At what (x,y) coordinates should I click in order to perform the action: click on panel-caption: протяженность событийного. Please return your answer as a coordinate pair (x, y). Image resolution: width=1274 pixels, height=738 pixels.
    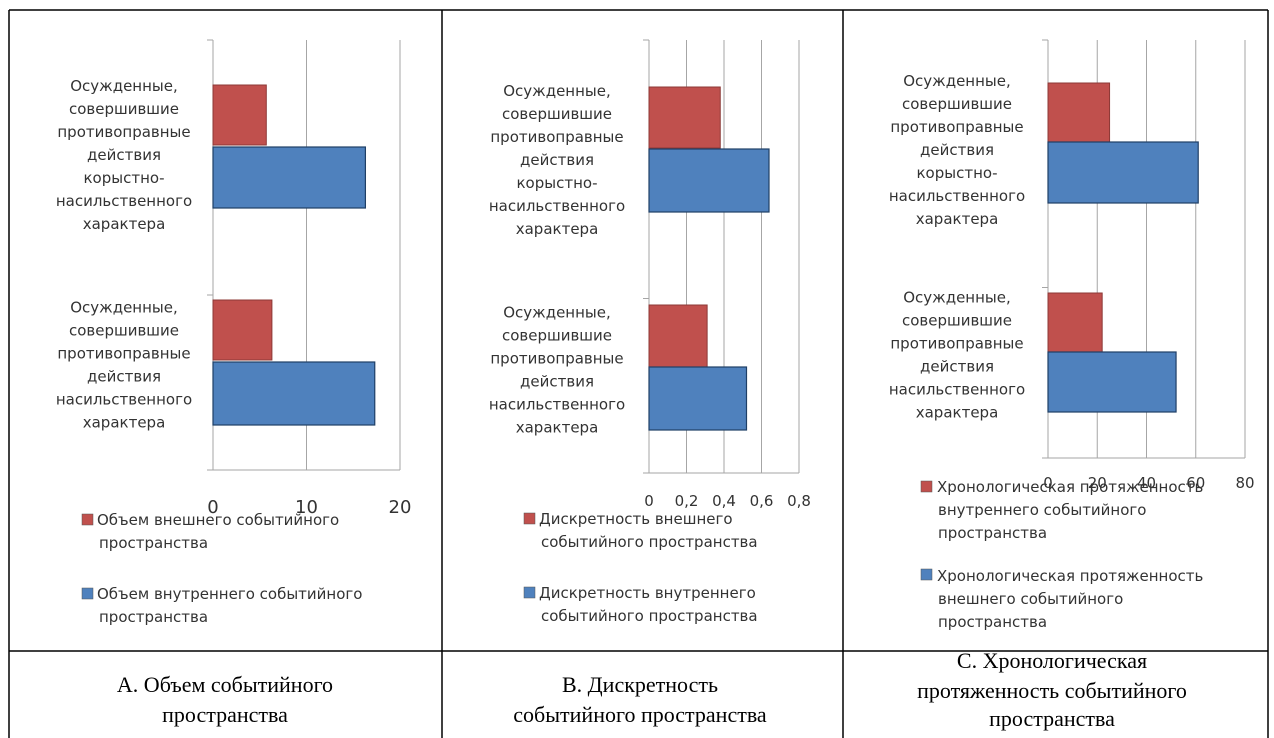
    Looking at the image, I should click on (1052, 690).